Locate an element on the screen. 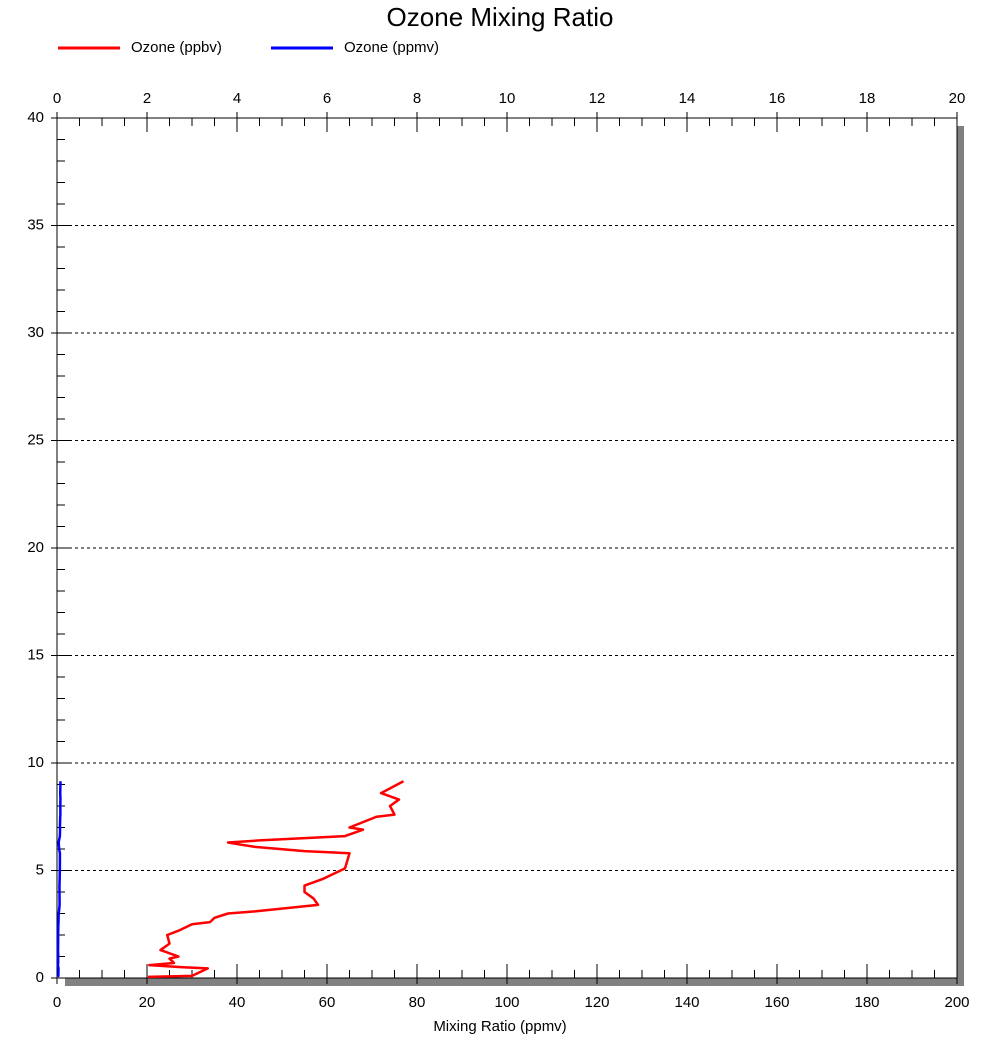 The height and width of the screenshot is (1039, 1000). x-tick-label: 160 is located at coordinates (776, 1002).